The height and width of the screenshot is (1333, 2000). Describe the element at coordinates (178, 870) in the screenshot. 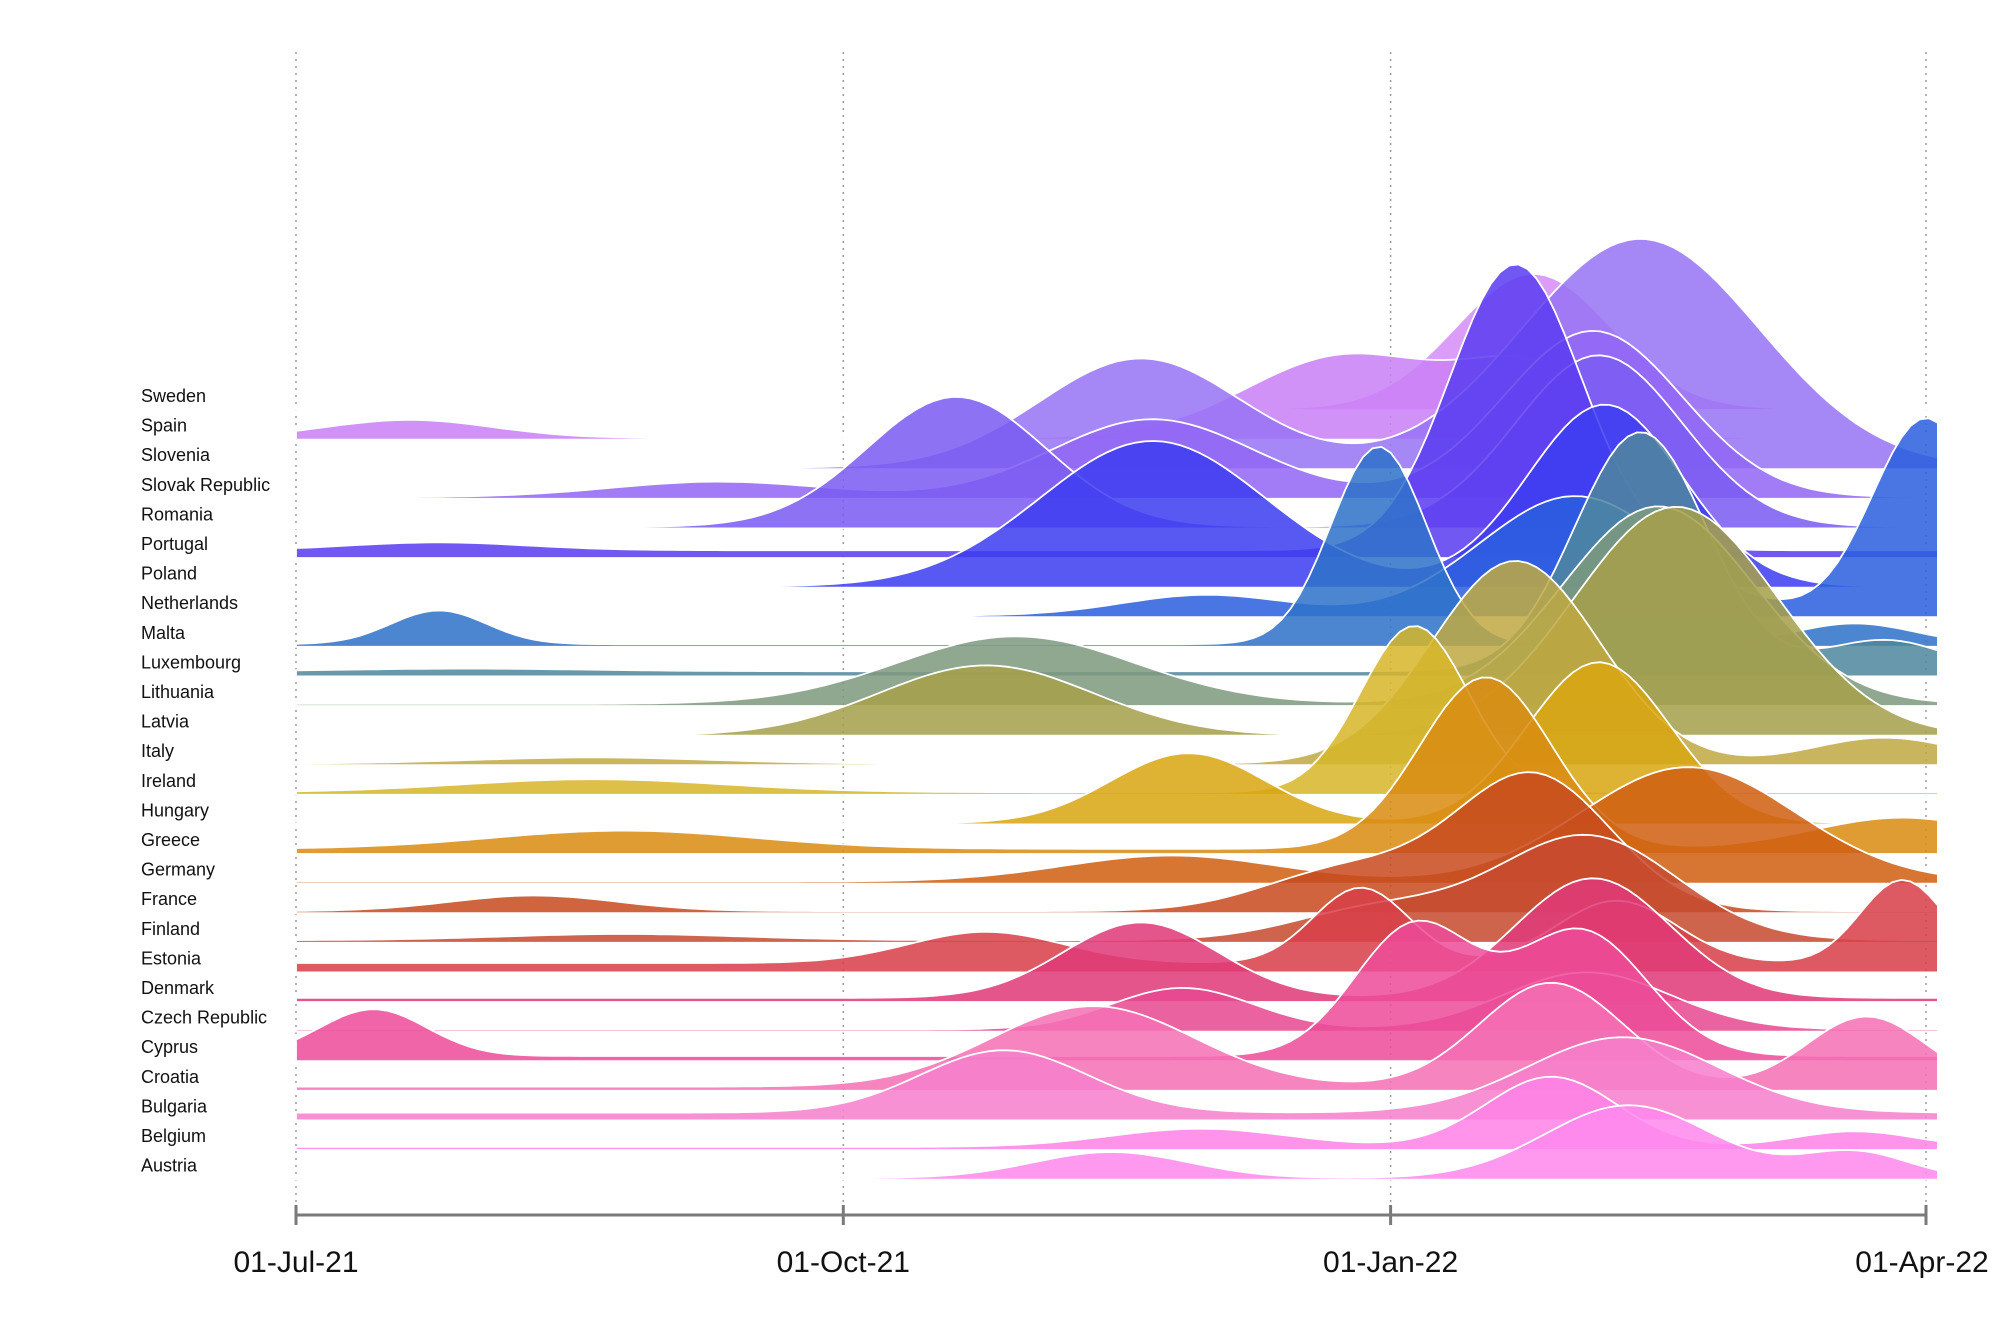

I see `country-label-germany: Germany` at that location.